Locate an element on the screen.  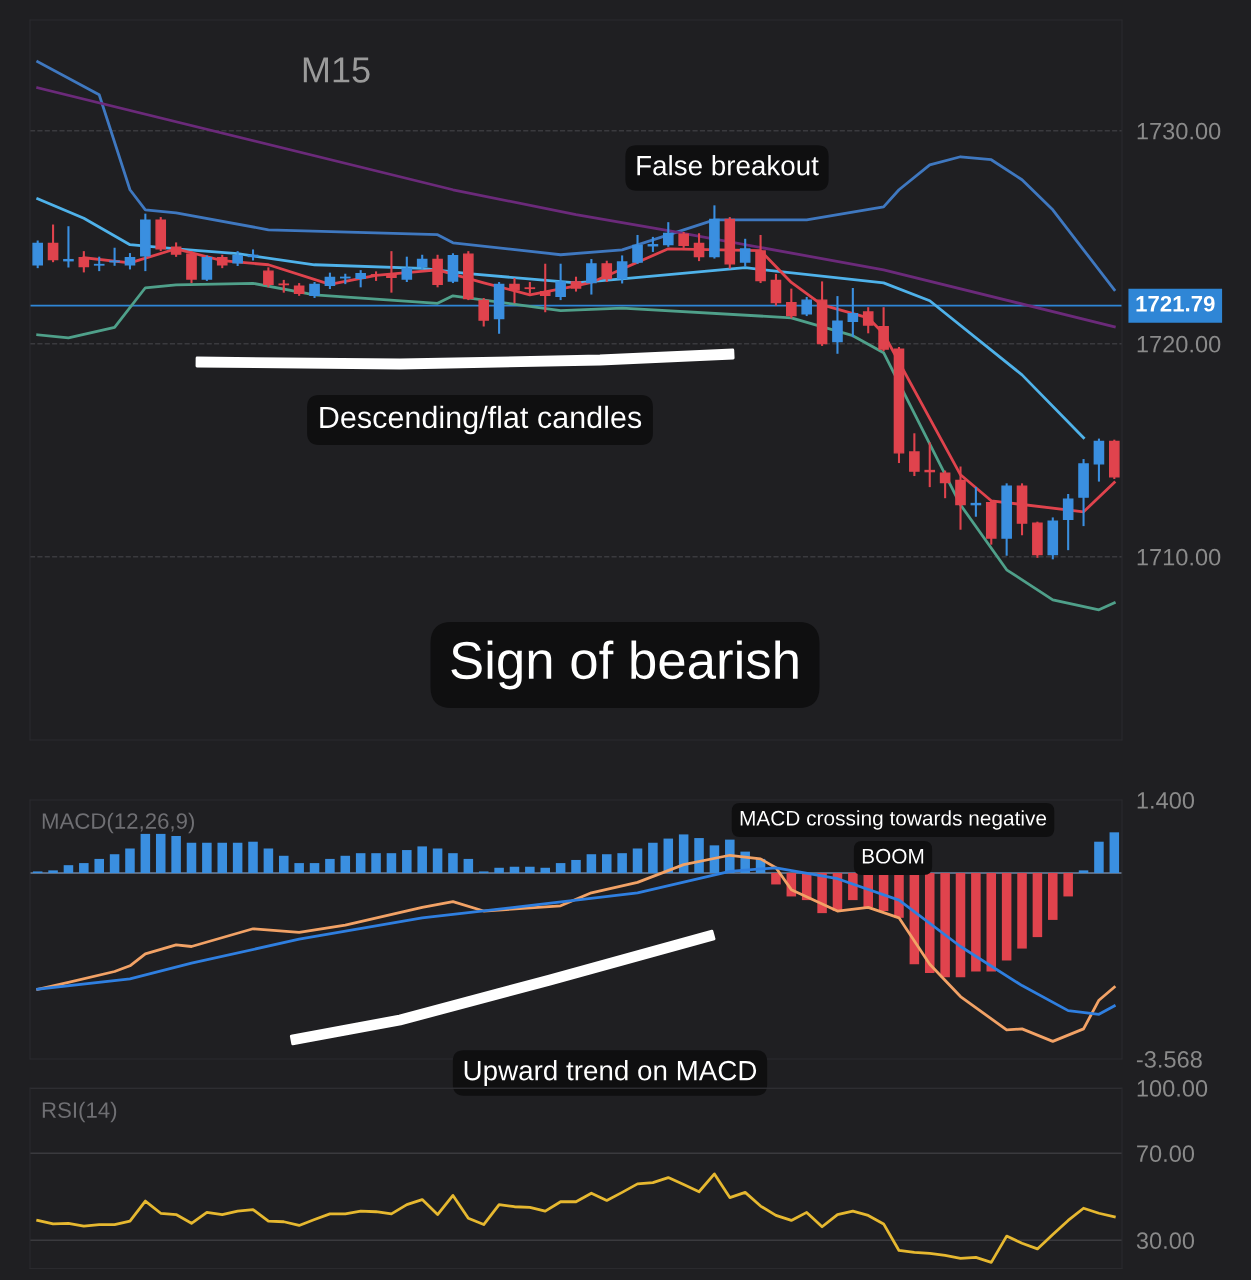
y-tick-label: 70.00 is located at coordinates (1166, 1154).